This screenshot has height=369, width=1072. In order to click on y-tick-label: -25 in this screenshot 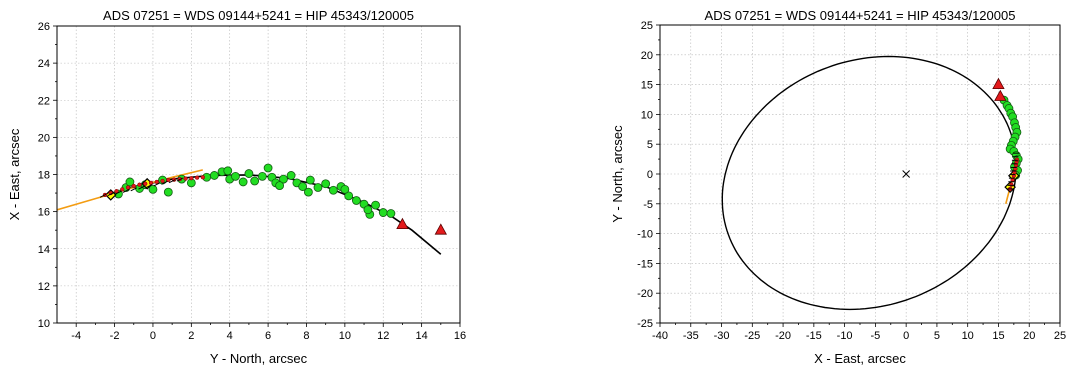, I will do `click(645, 324)`.